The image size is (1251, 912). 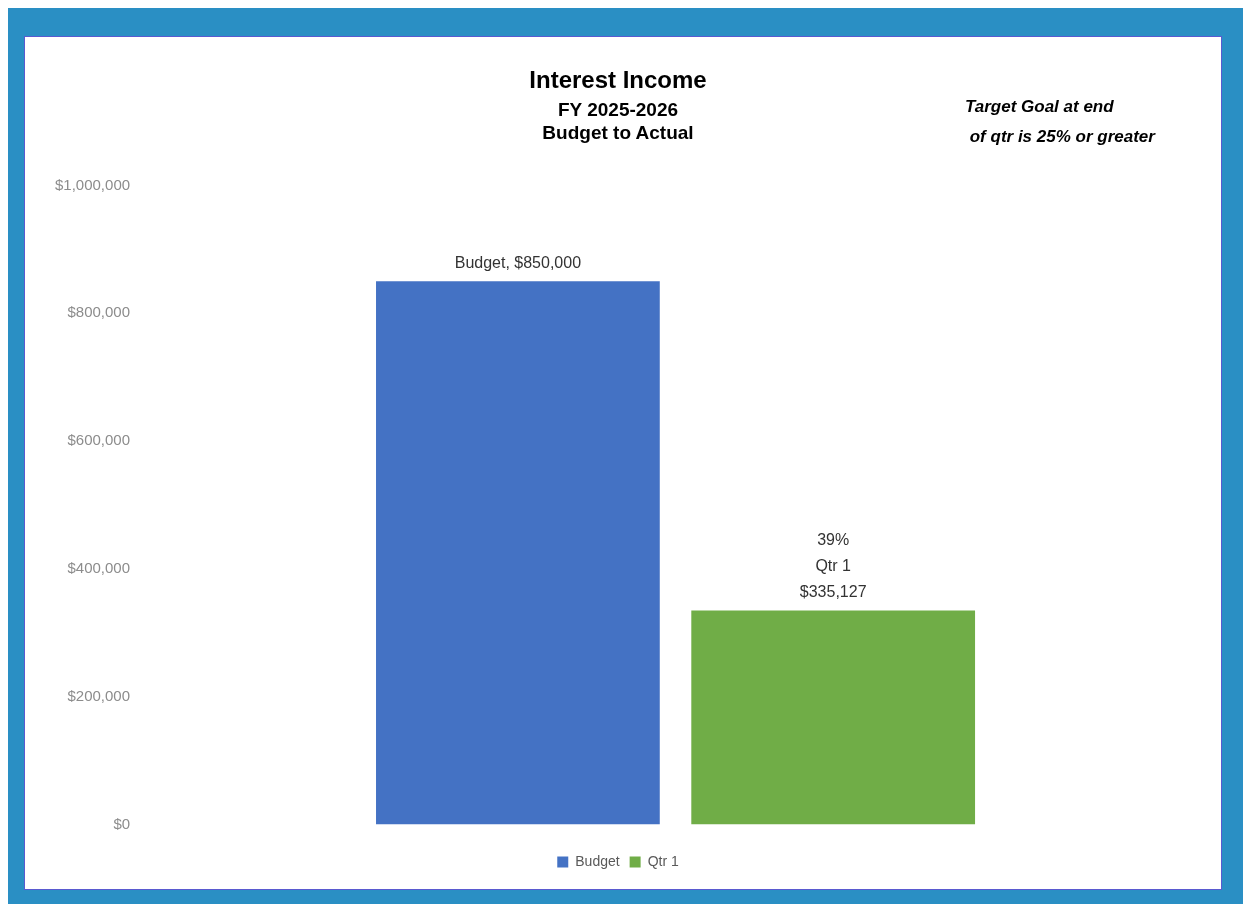 What do you see at coordinates (122, 823) in the screenshot?
I see `y-tick-label: $0` at bounding box center [122, 823].